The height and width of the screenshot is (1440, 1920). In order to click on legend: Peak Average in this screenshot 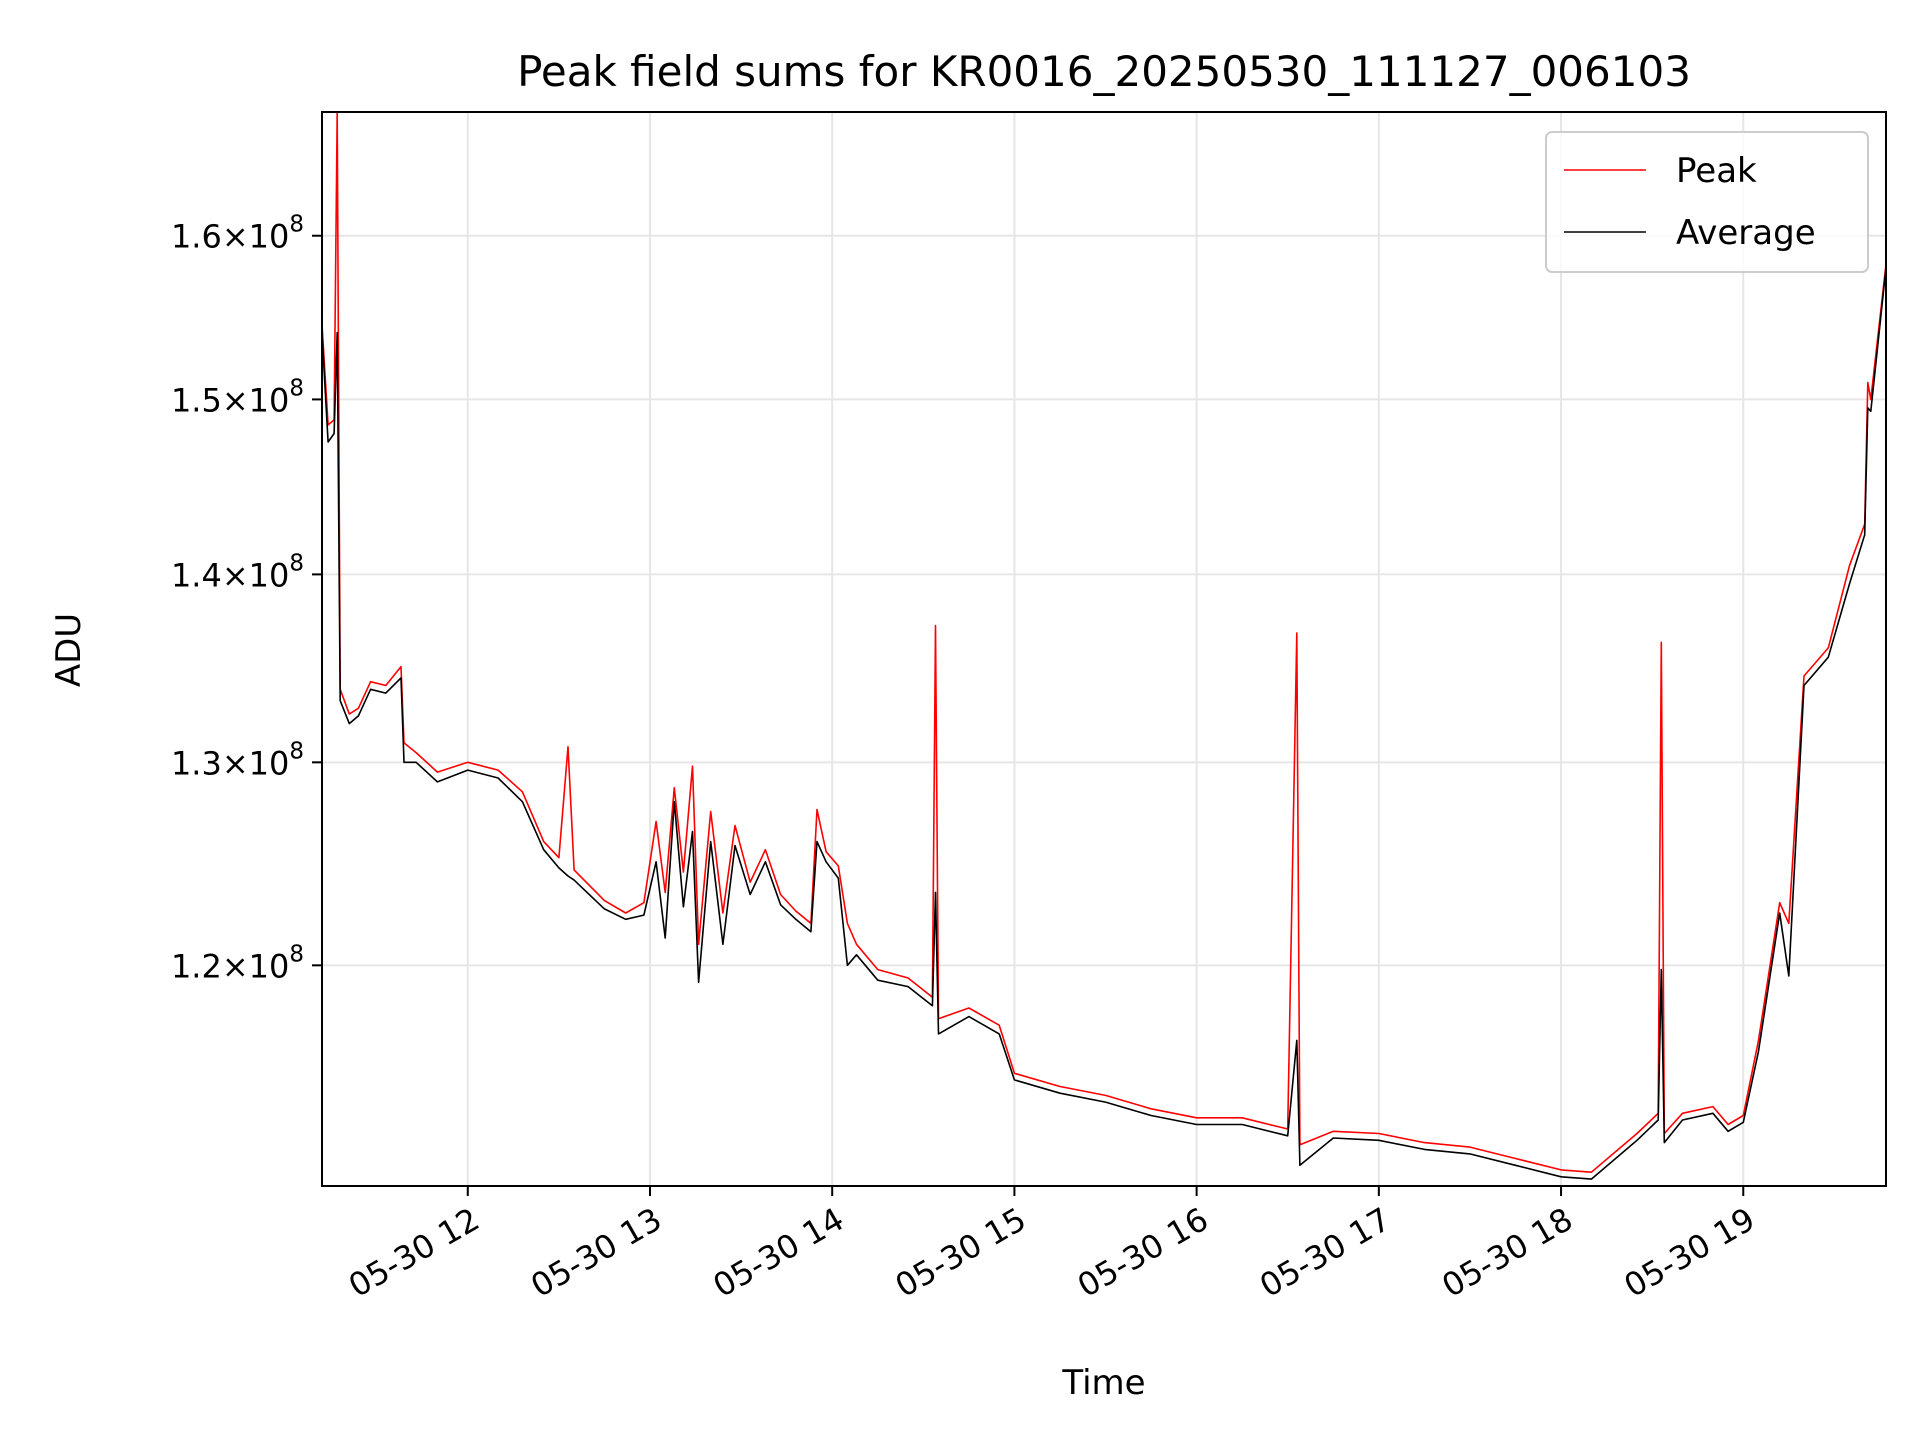, I will do `click(1707, 202)`.